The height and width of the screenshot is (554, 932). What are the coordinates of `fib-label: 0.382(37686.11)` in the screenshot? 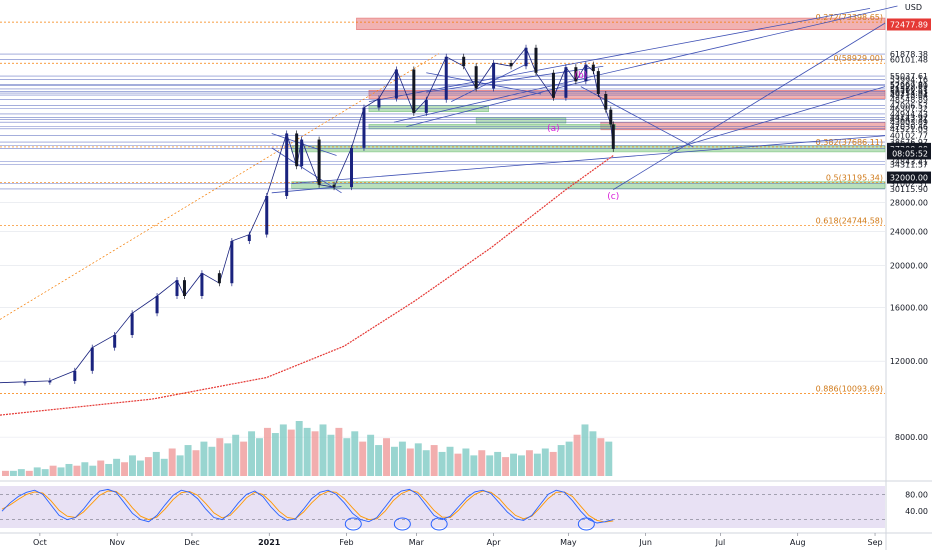 It's located at (849, 142).